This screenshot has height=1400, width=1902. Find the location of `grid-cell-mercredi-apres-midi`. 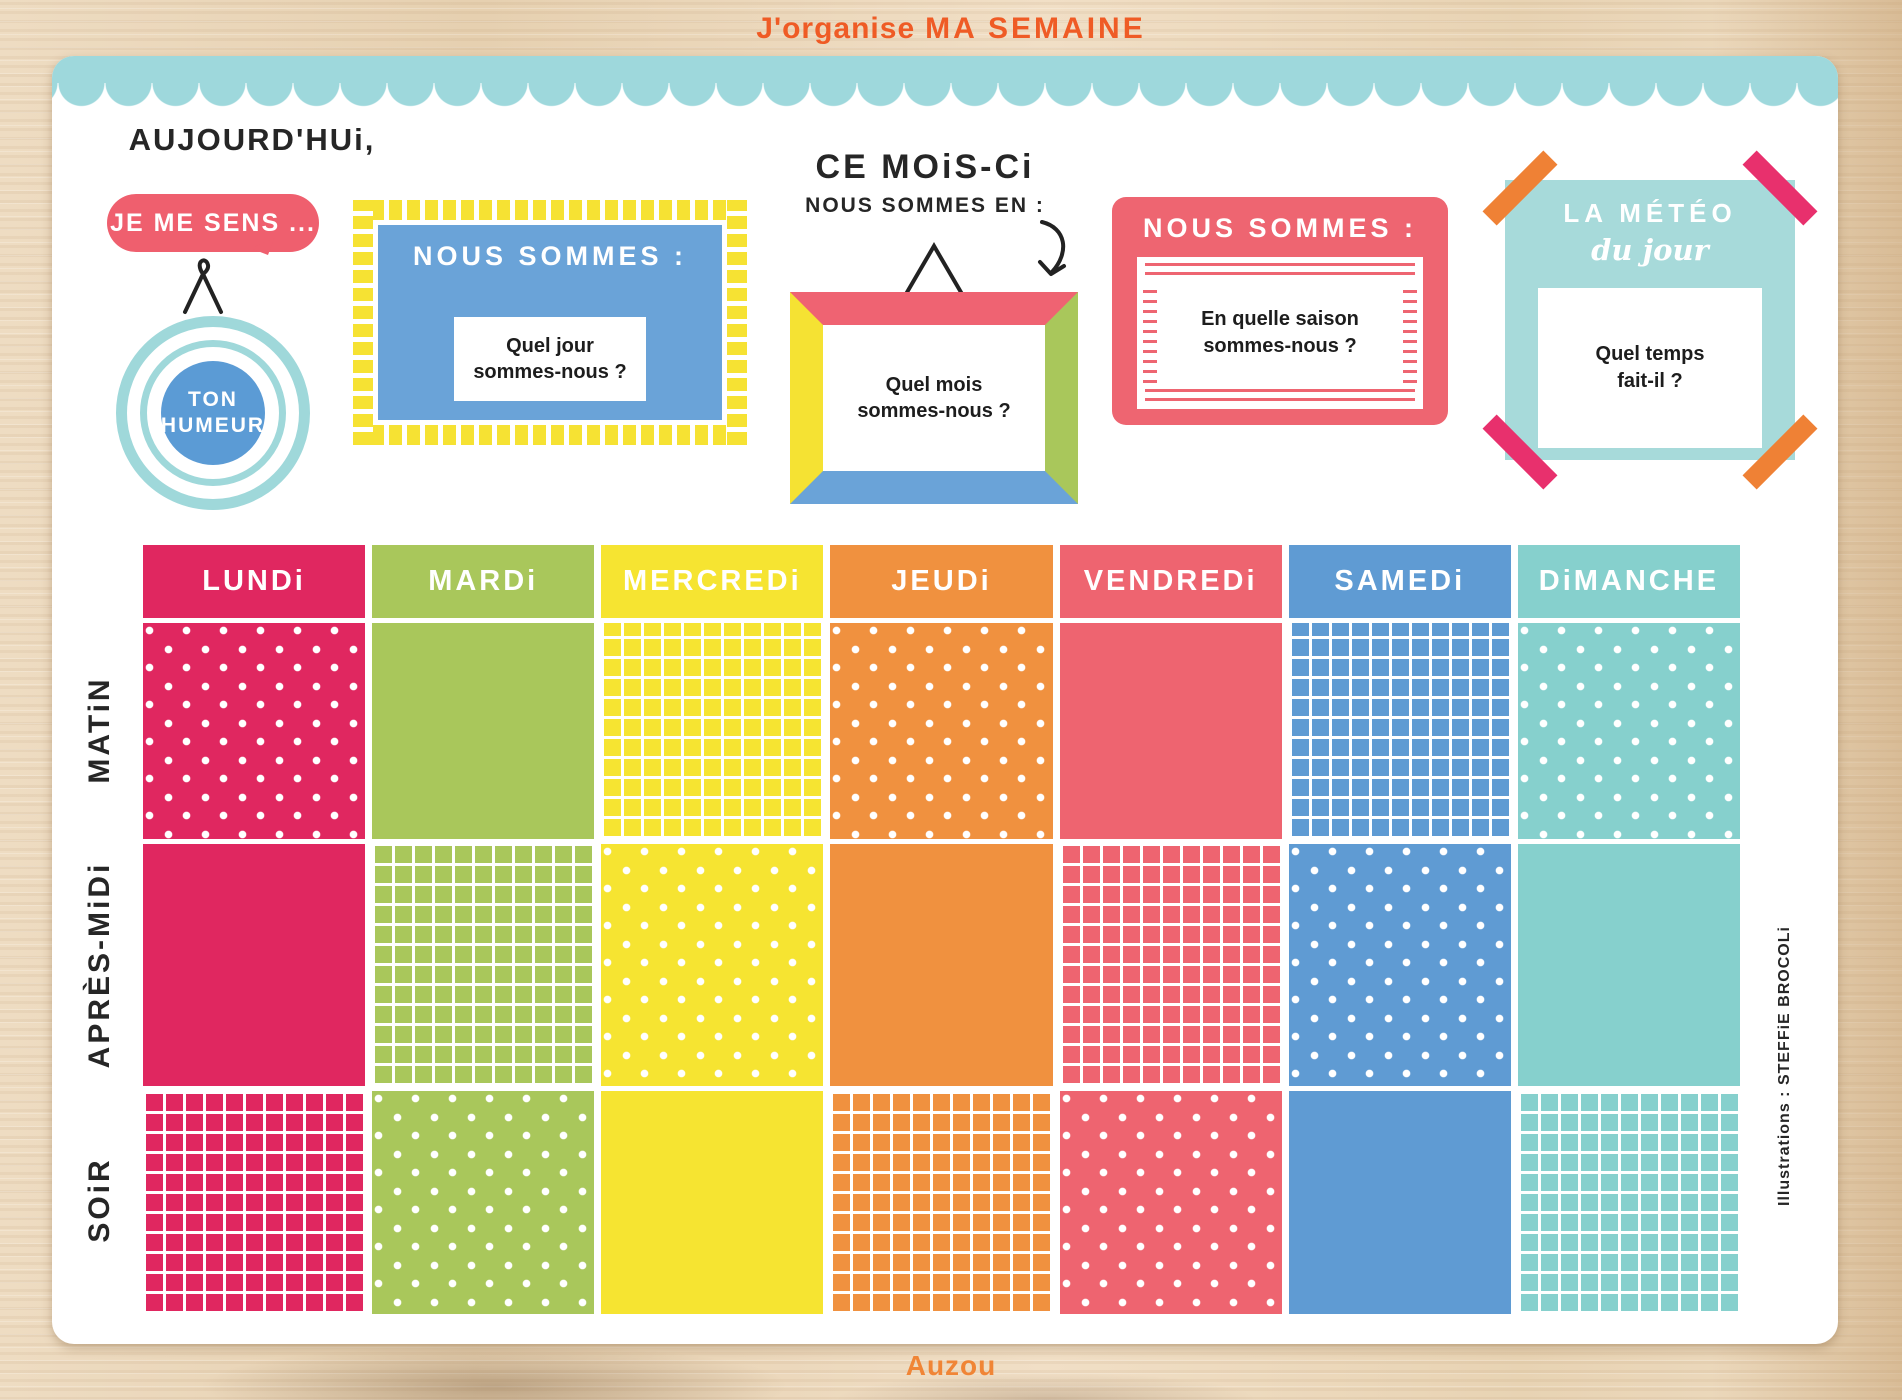

grid-cell-mercredi-apres-midi is located at coordinates (712, 965).